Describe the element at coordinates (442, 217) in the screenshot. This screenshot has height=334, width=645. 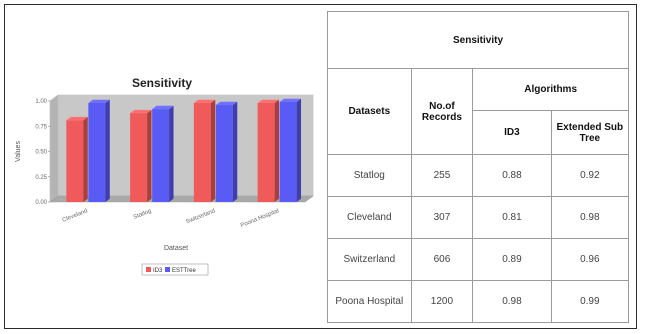
I see `cell-records: 307` at that location.